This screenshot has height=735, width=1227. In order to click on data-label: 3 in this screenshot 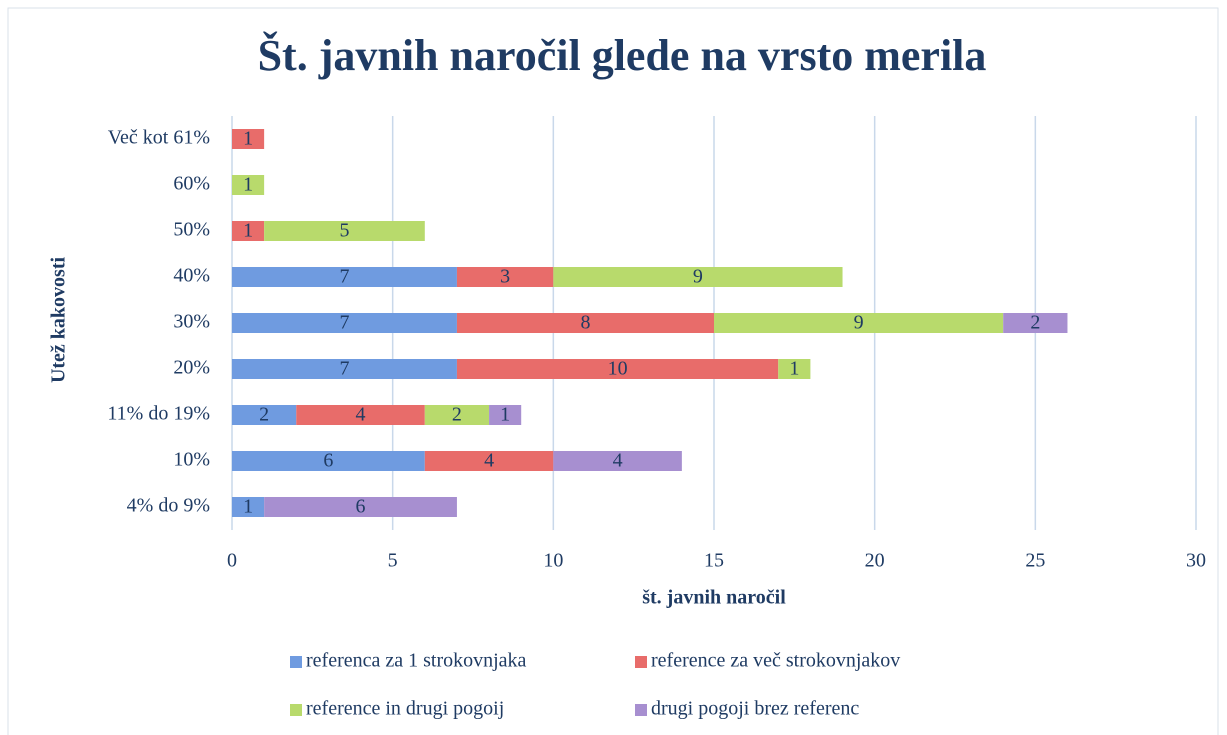, I will do `click(505, 277)`.